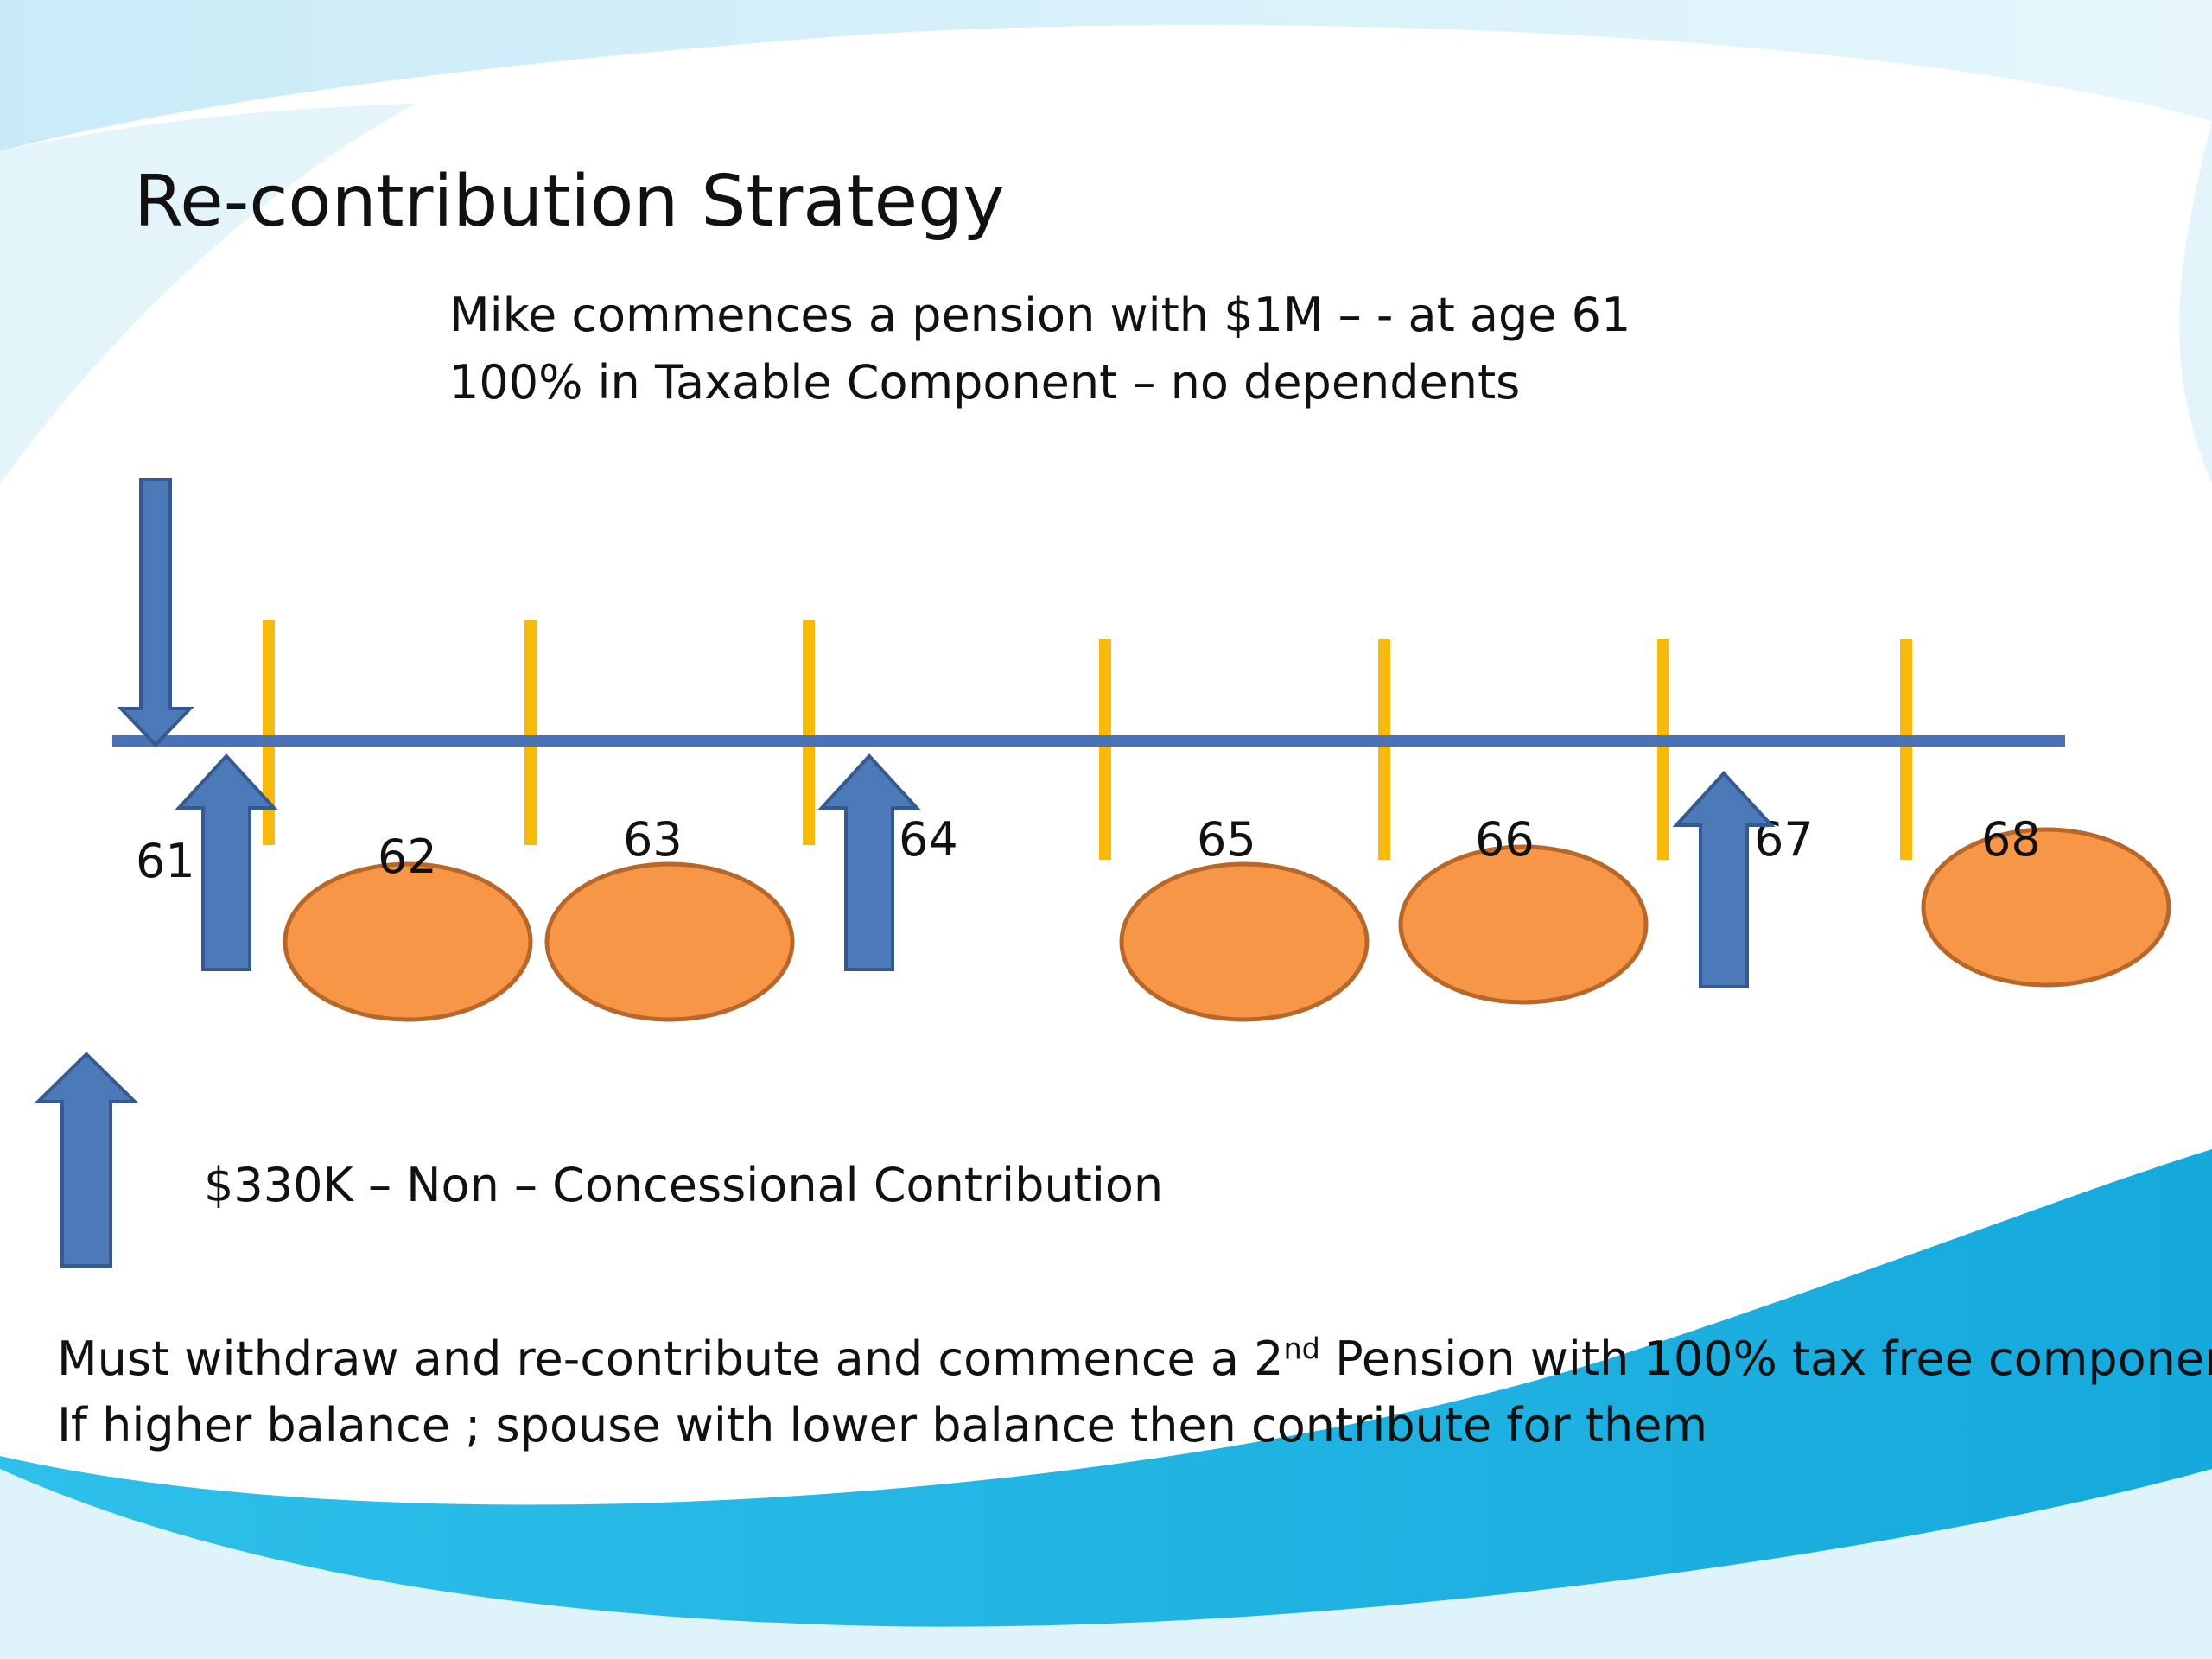 The height and width of the screenshot is (1659, 2212). What do you see at coordinates (928, 839) in the screenshot?
I see `age-label-64: 64` at bounding box center [928, 839].